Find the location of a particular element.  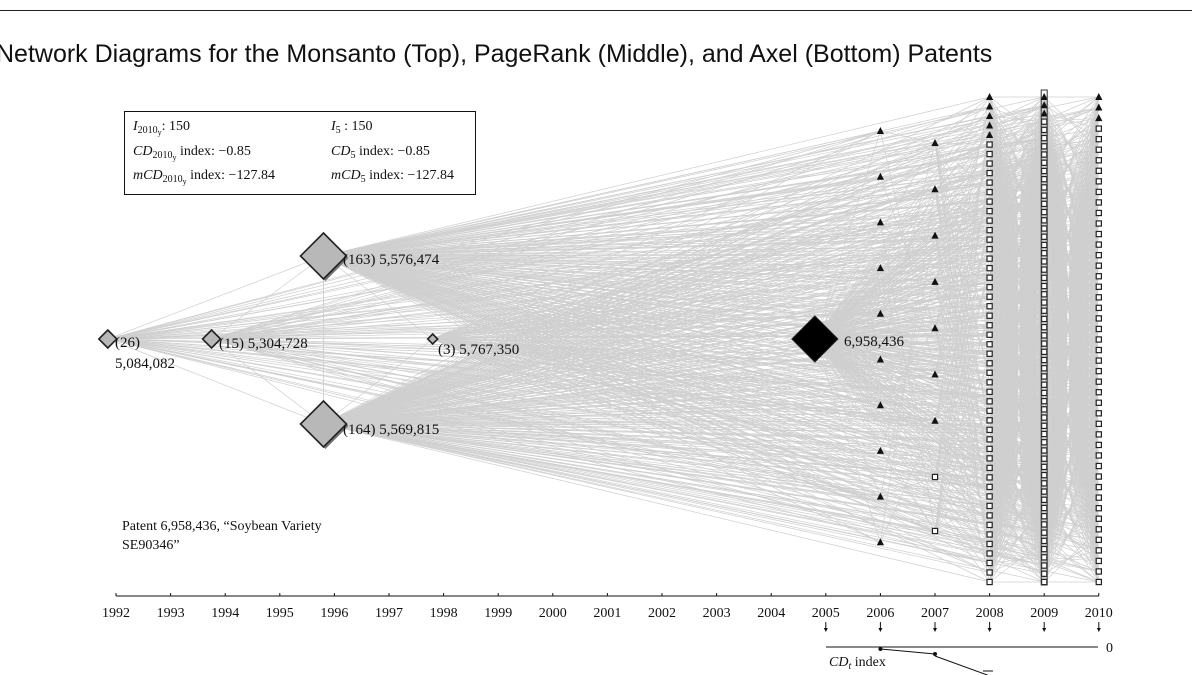

cd-segment is located at coordinates (961, 665).